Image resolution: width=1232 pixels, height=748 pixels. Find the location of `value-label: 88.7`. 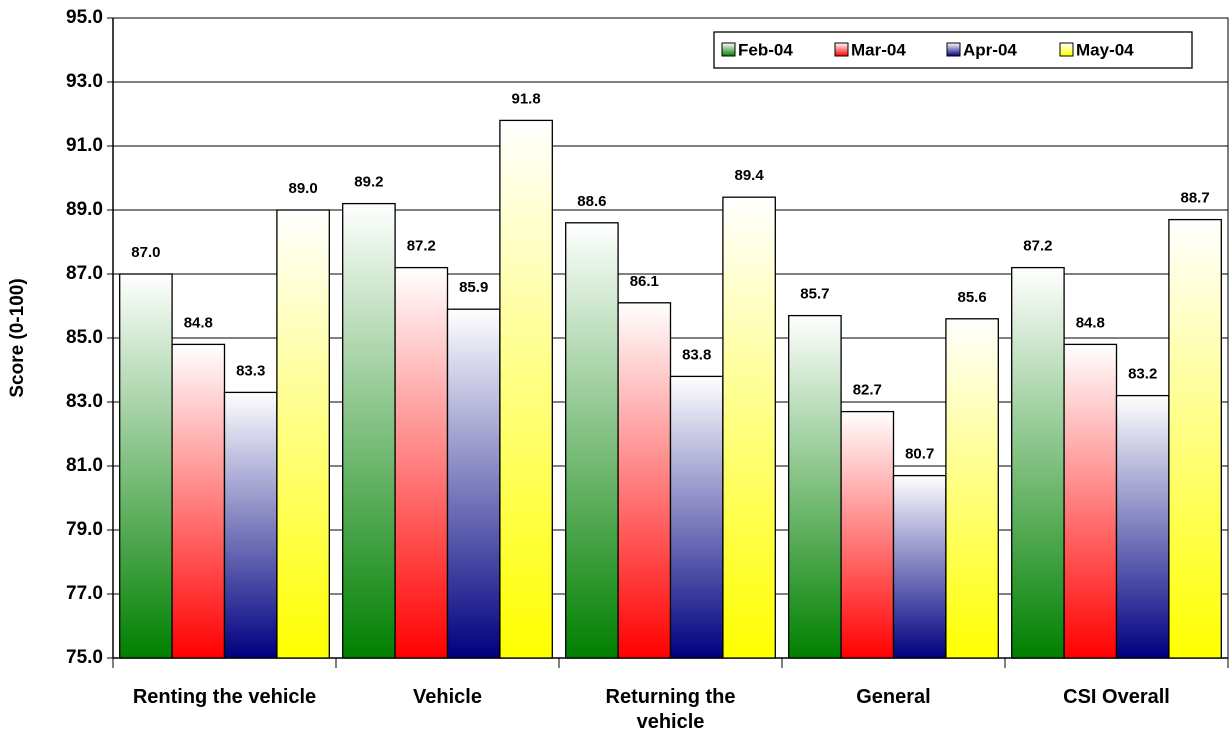

value-label: 88.7 is located at coordinates (1195, 198).